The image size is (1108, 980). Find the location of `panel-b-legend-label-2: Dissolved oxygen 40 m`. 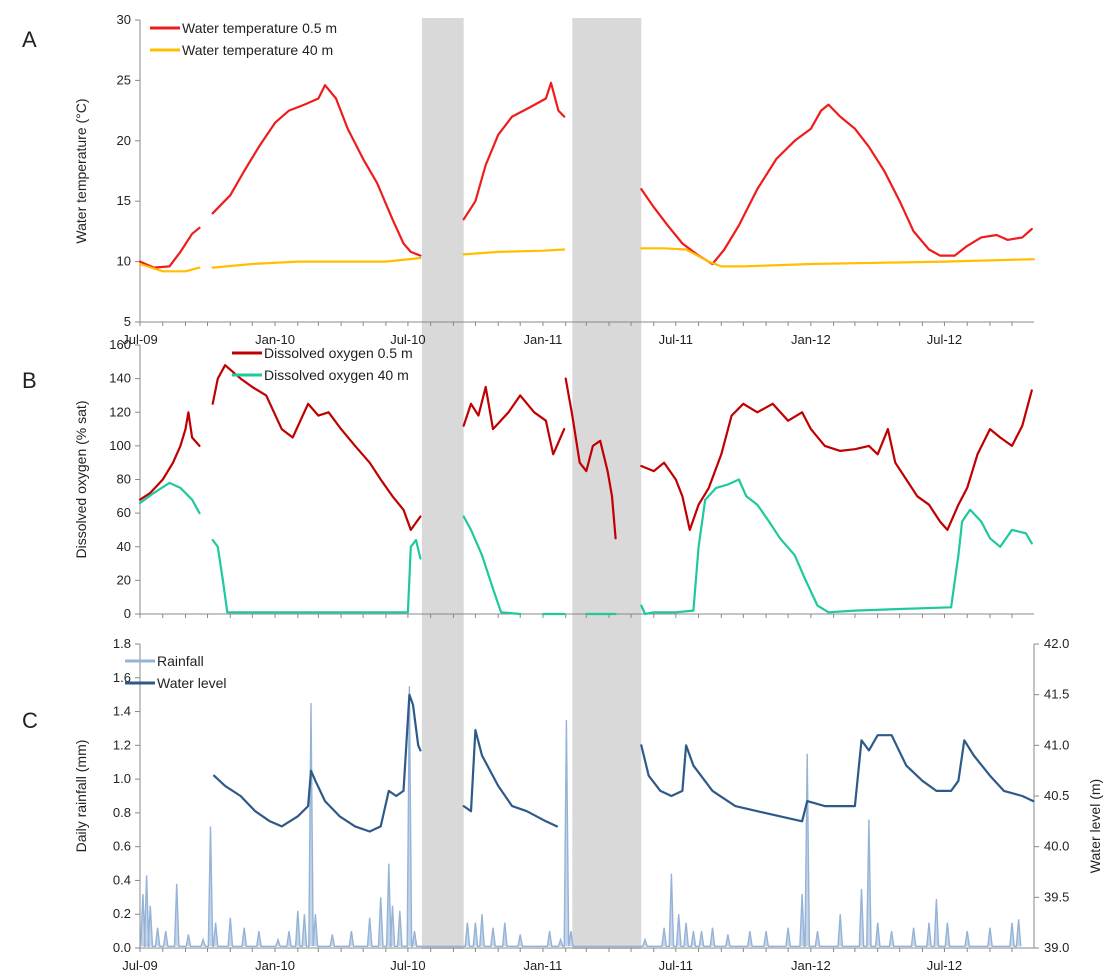

panel-b-legend-label-2: Dissolved oxygen 40 m is located at coordinates (336, 375).